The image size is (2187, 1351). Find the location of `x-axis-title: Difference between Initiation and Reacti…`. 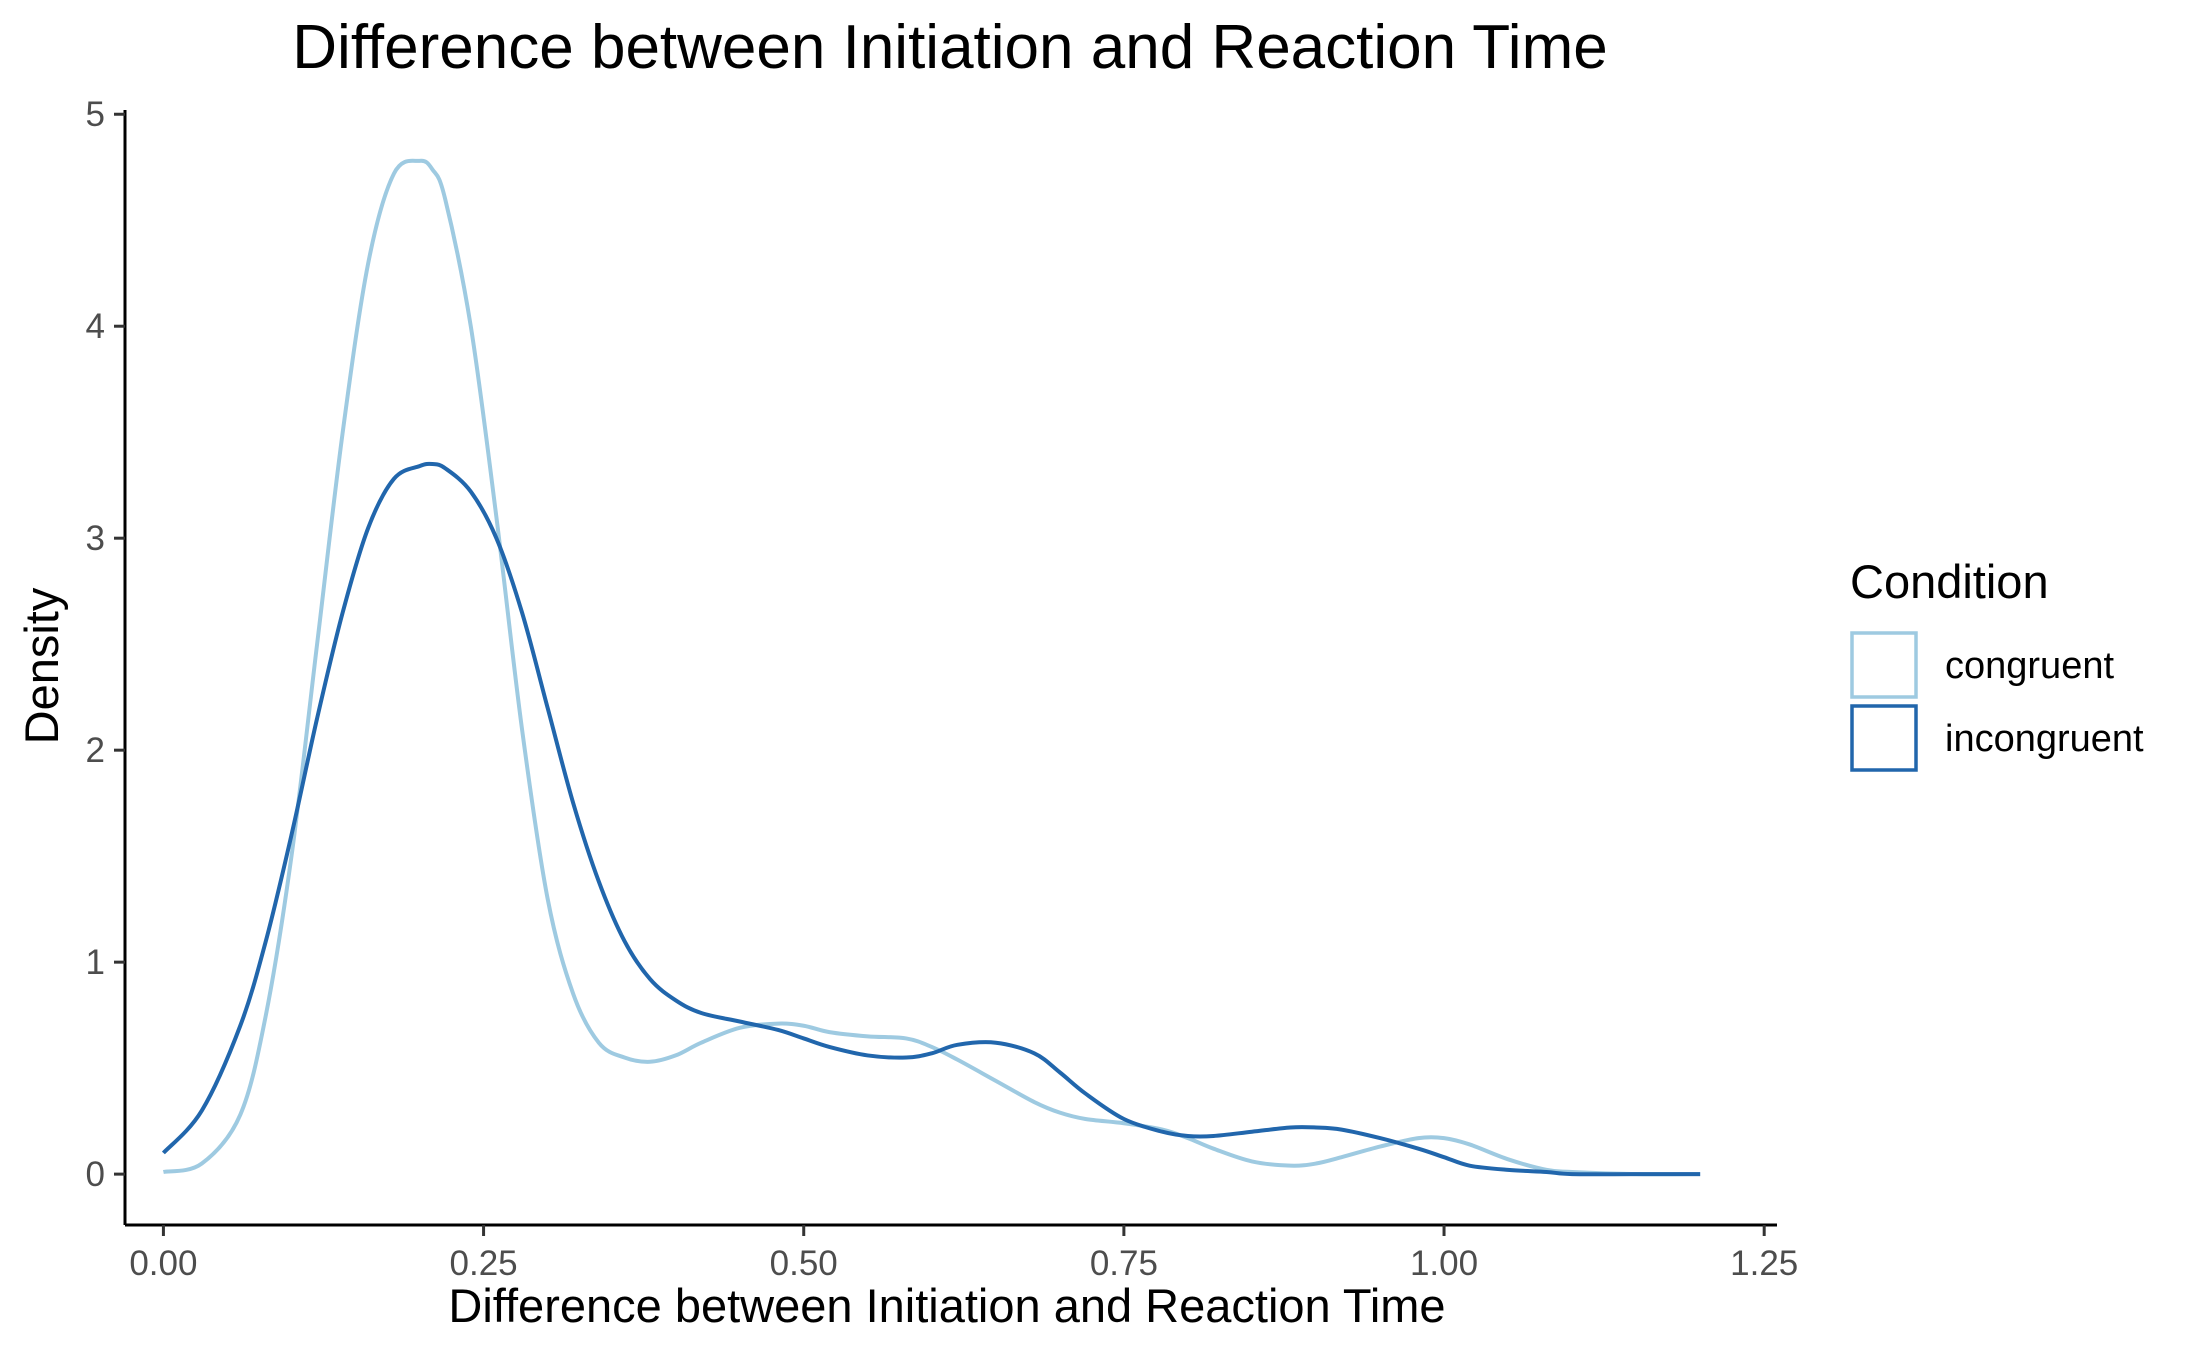

x-axis-title: Difference between Initiation and Reacti… is located at coordinates (946, 1305).